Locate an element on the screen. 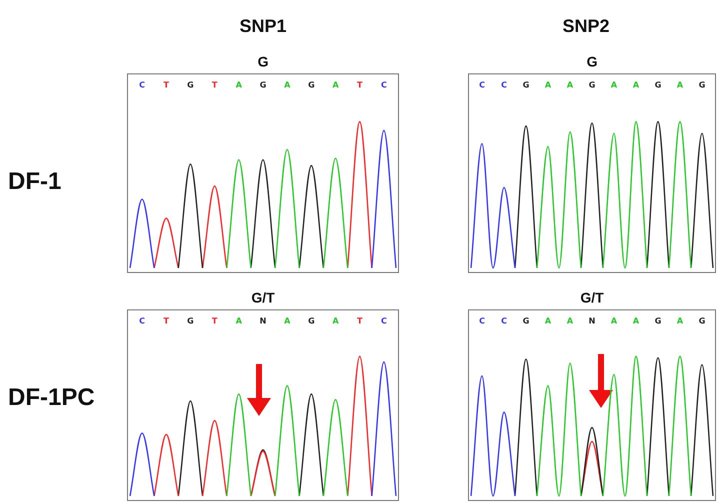  text: SNP1 is located at coordinates (263, 26).